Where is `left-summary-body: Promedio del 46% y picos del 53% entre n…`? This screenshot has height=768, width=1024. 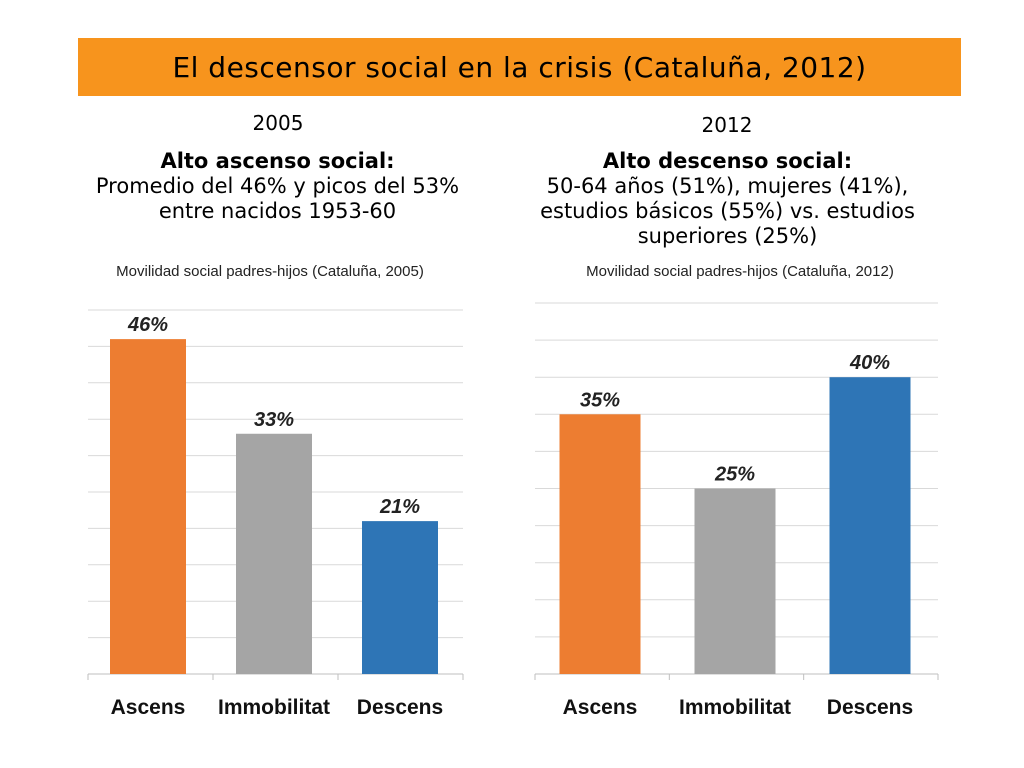
left-summary-body: Promedio del 46% y picos del 53% entre n… is located at coordinates (277, 198).